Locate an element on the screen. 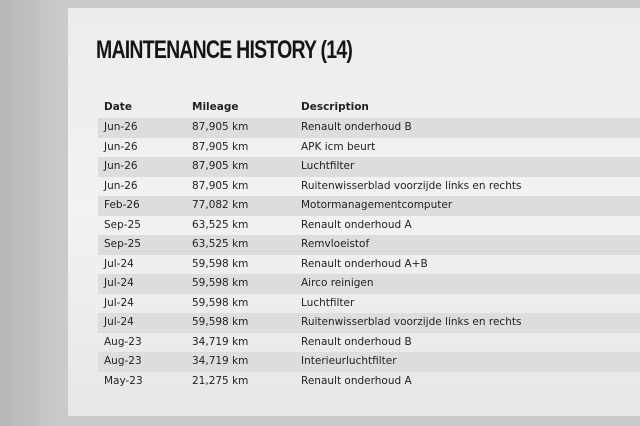  column-header: Date is located at coordinates (118, 107).